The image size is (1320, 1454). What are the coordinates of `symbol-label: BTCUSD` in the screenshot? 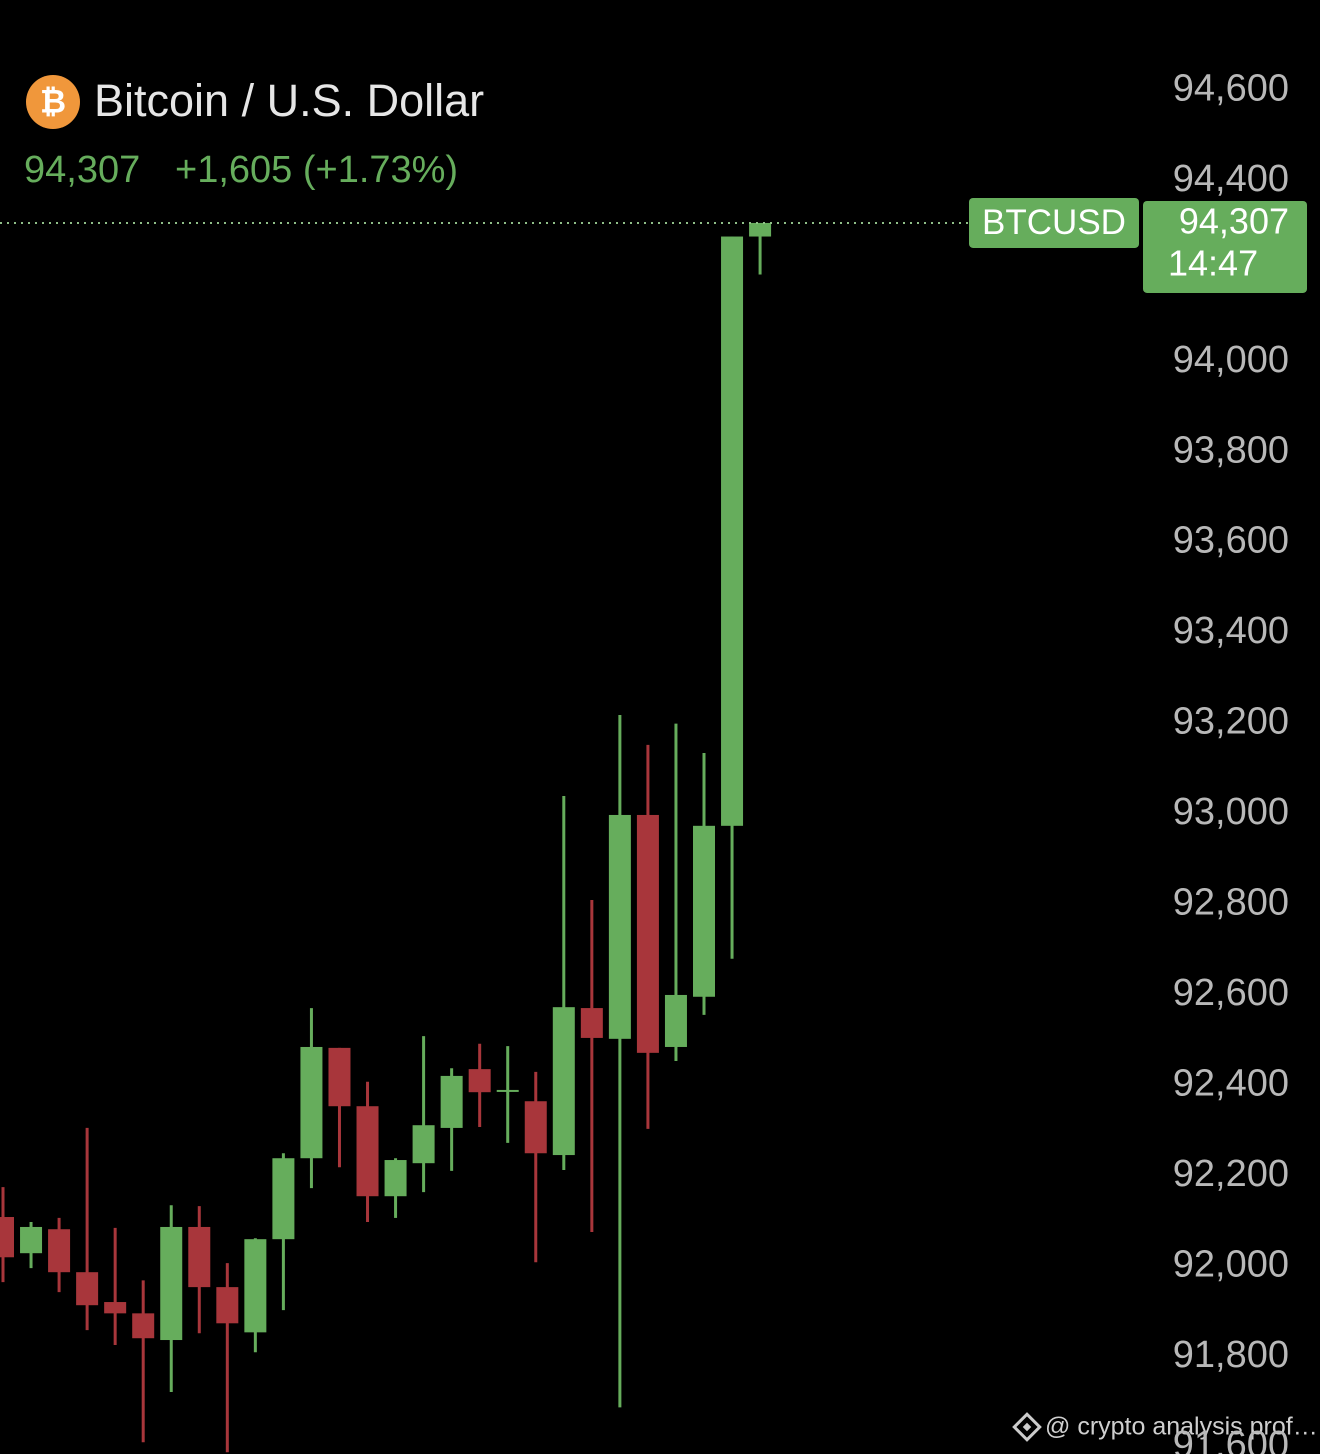 It's located at (1054, 222).